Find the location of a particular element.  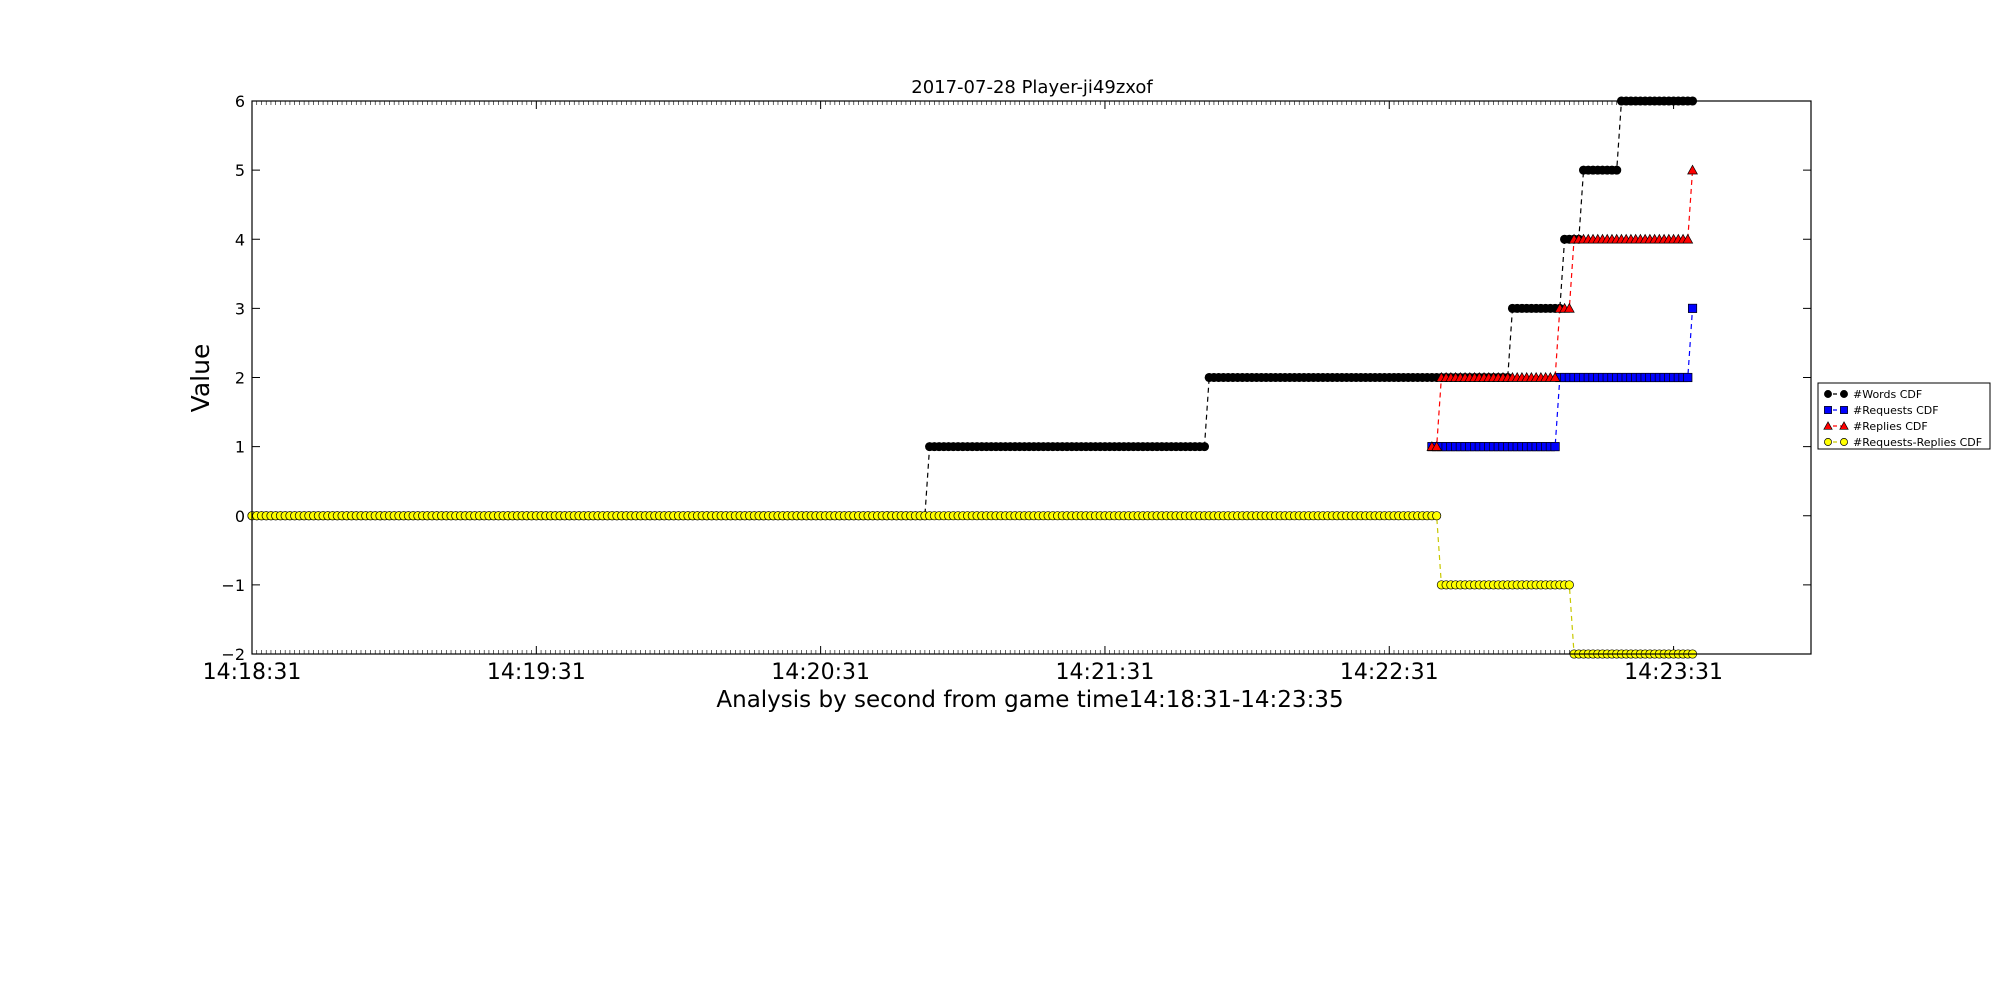

x-tick-label: 14:23:31 is located at coordinates (1673, 672).